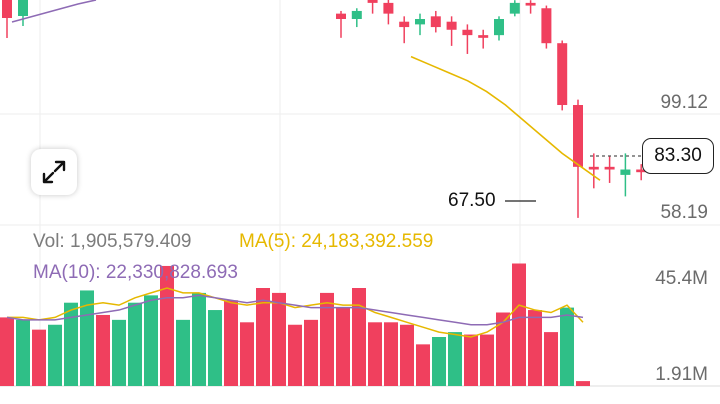 This screenshot has height=404, width=720. What do you see at coordinates (505, 118) in the screenshot?
I see `ma5-line` at bounding box center [505, 118].